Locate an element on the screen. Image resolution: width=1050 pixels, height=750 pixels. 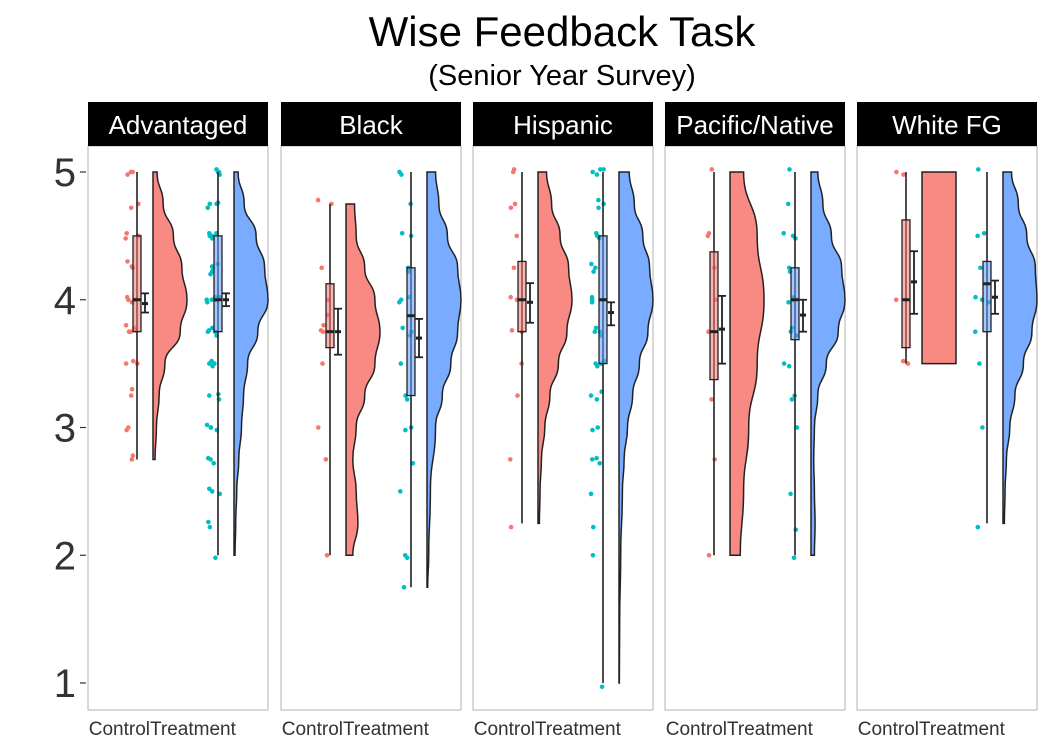
facet-strip-label: Advantaged is located at coordinates (178, 125).